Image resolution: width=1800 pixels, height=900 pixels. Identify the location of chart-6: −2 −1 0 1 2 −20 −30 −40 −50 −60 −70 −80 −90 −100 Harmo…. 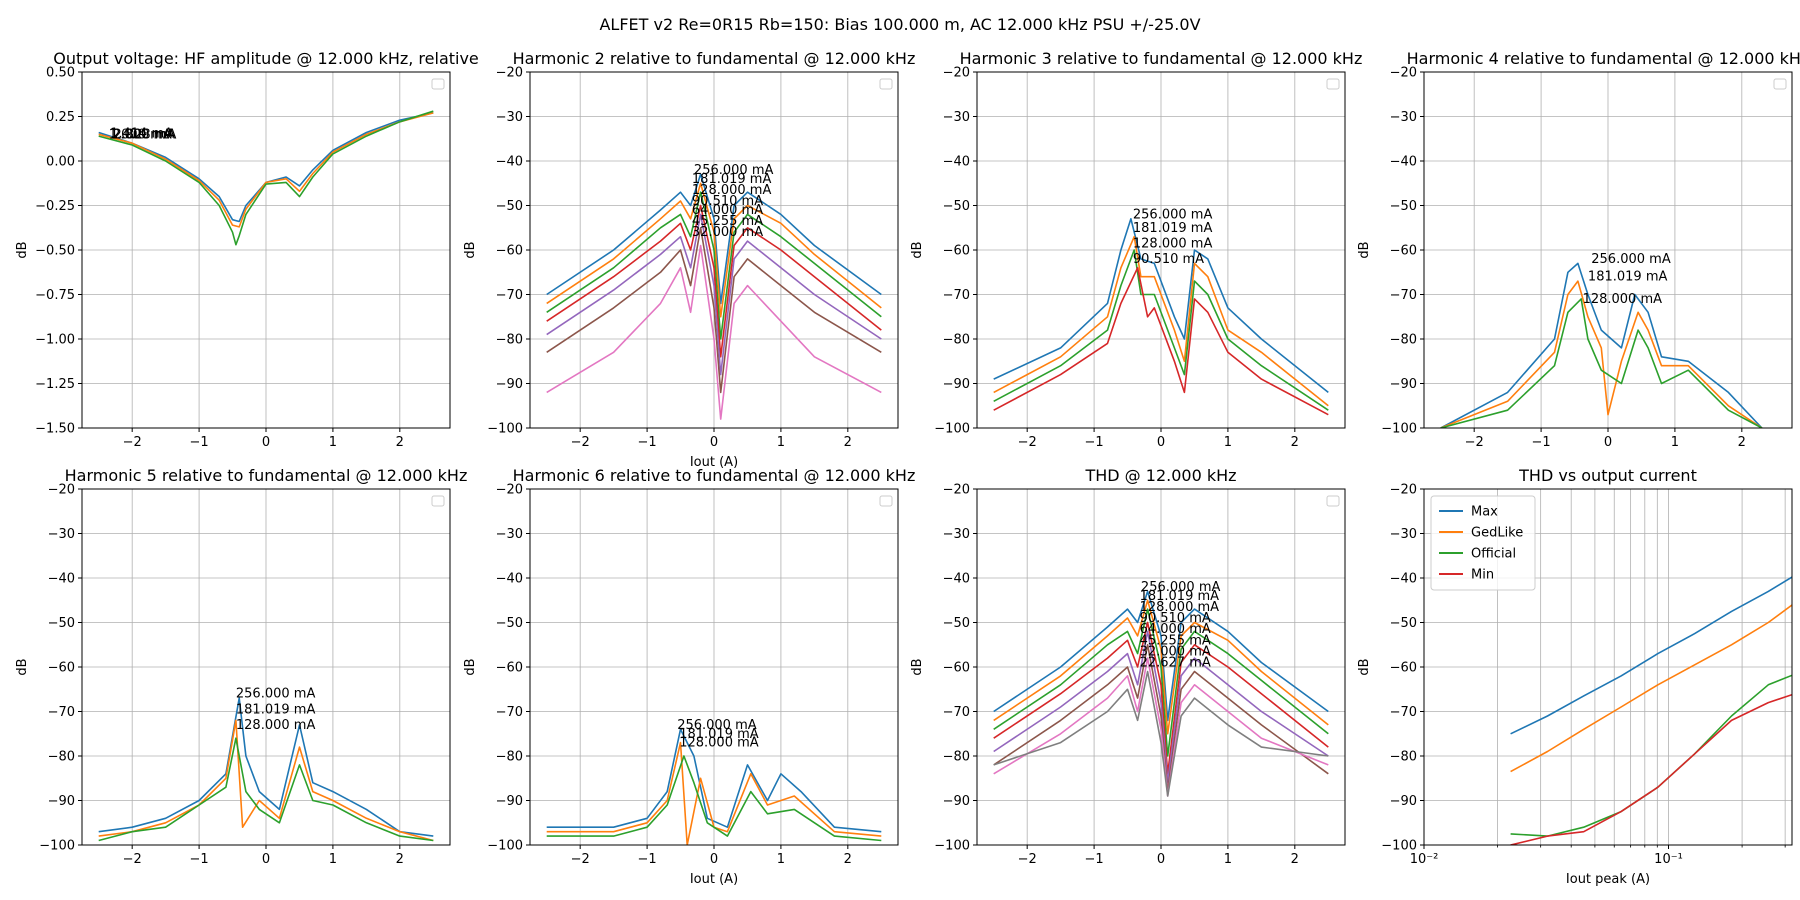
(689, 676).